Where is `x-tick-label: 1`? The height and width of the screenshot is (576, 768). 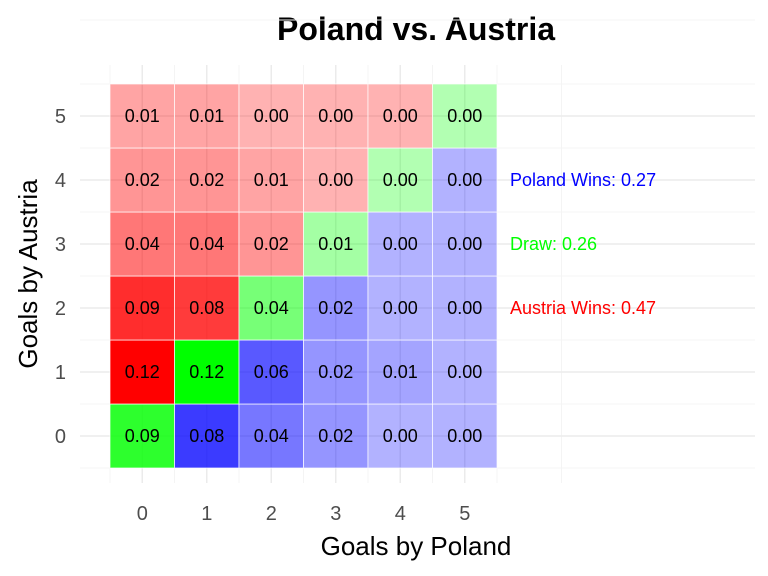 x-tick-label: 1 is located at coordinates (206, 514).